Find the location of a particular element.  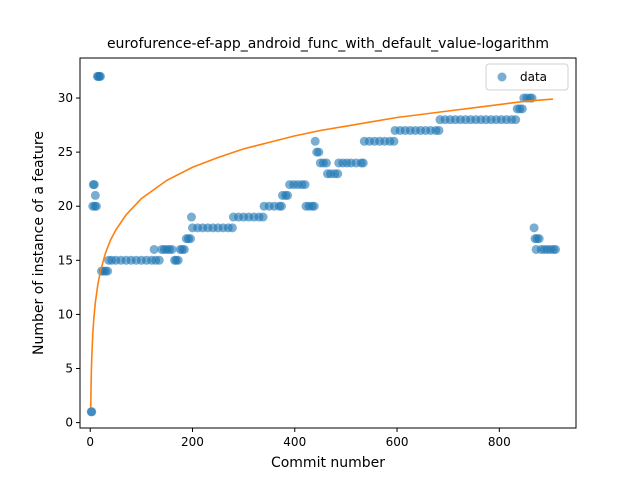

legend-box is located at coordinates (527, 77).